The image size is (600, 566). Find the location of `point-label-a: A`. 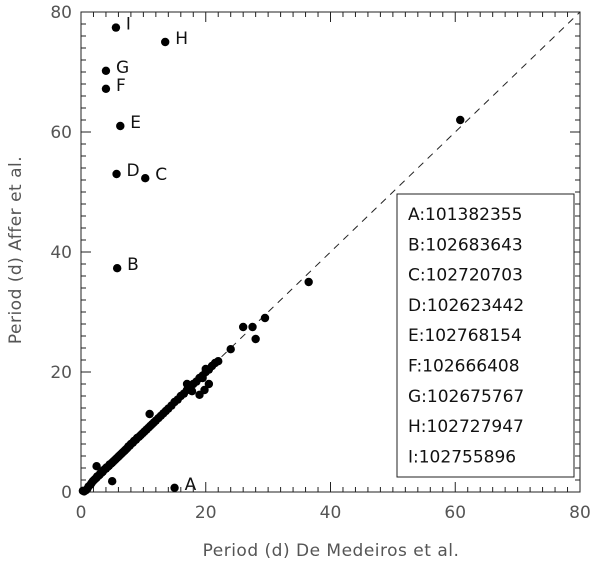

point-label-a: A is located at coordinates (191, 485).